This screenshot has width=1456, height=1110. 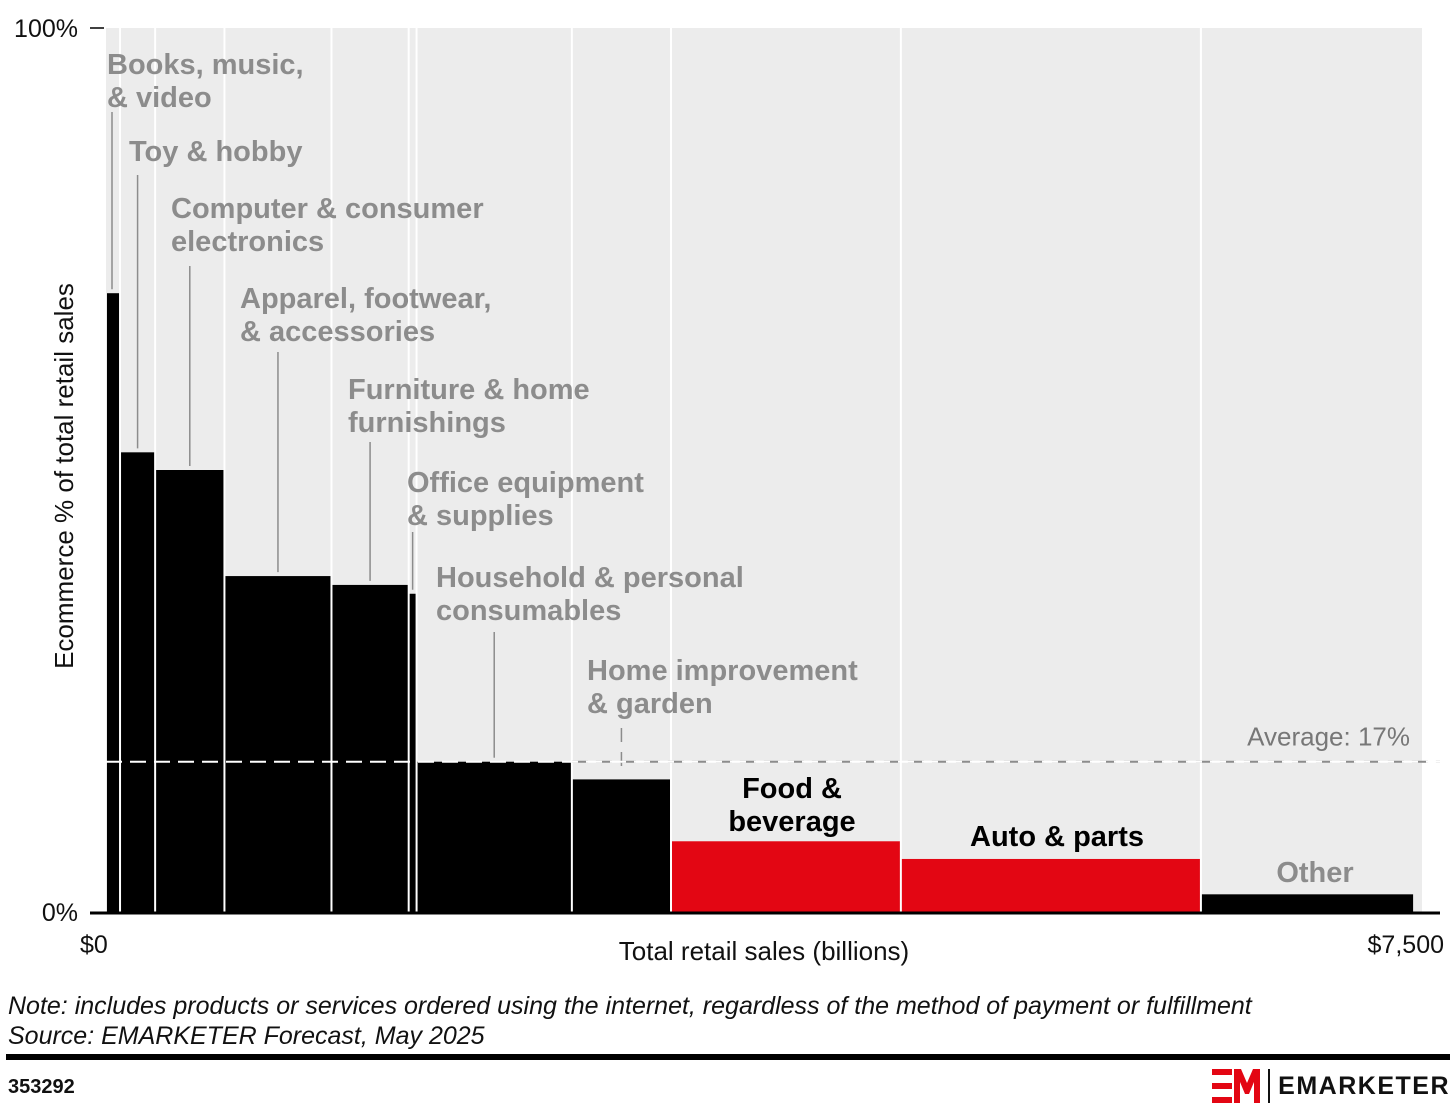 I want to click on bar-toy-and-hobby, so click(x=138, y=682).